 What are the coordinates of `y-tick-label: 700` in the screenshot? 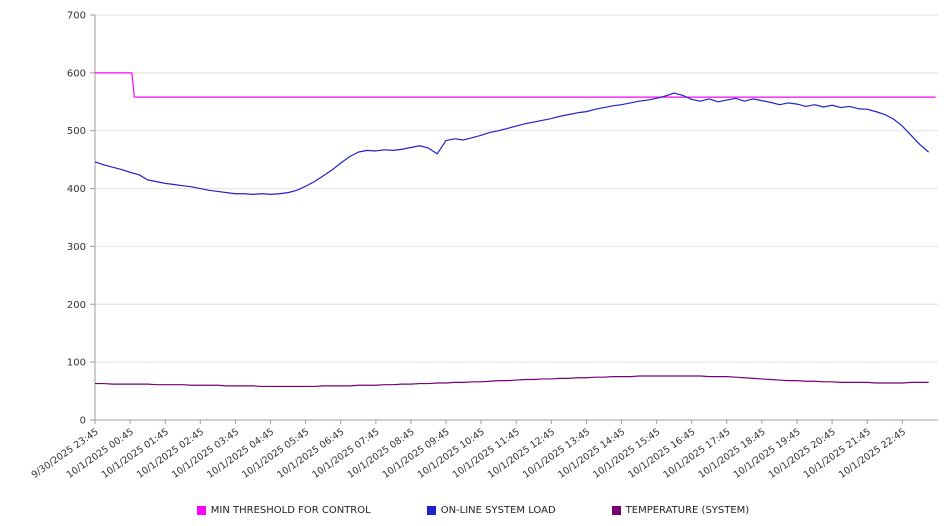 It's located at (76, 16).